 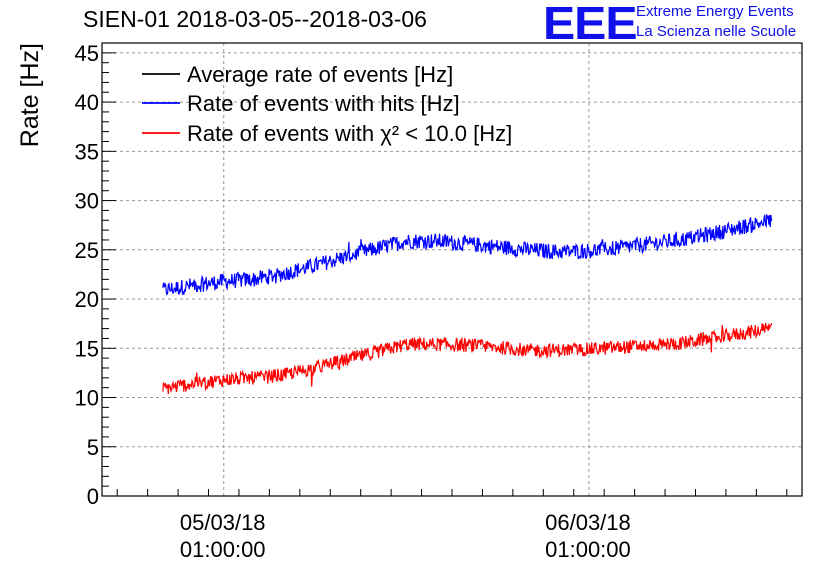 I want to click on y-axis-label: Rate [Hz], so click(x=30, y=95).